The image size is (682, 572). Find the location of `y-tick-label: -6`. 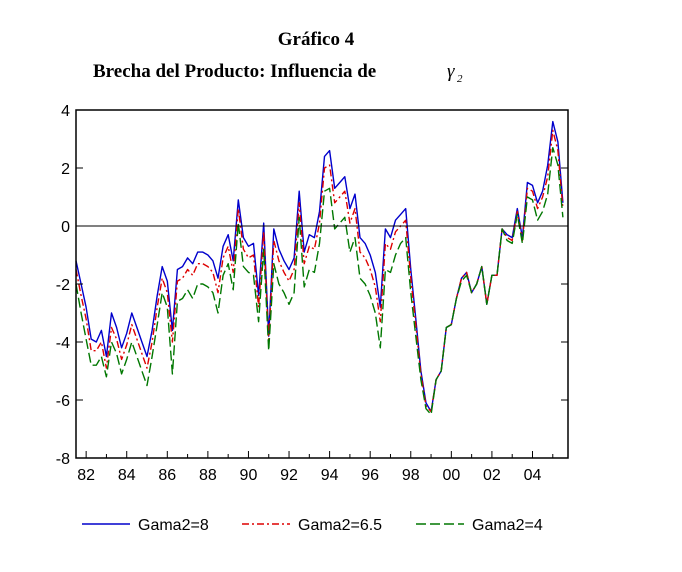

y-tick-label: -6 is located at coordinates (63, 401).